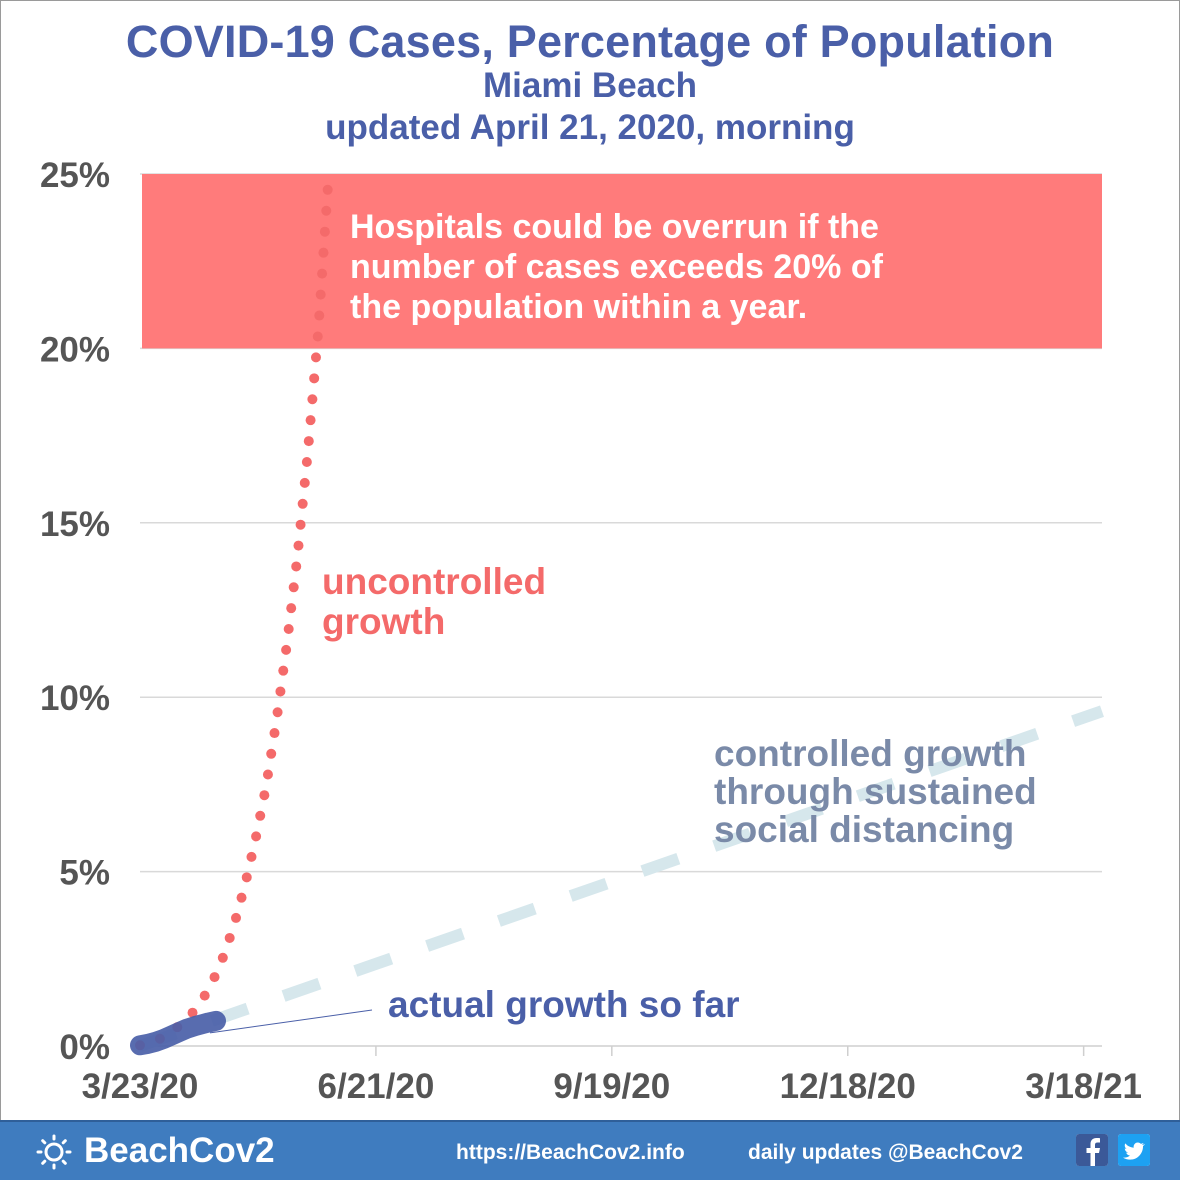 This screenshot has width=1180, height=1180. I want to click on x-tick-label: 3/18/21, so click(1083, 1086).